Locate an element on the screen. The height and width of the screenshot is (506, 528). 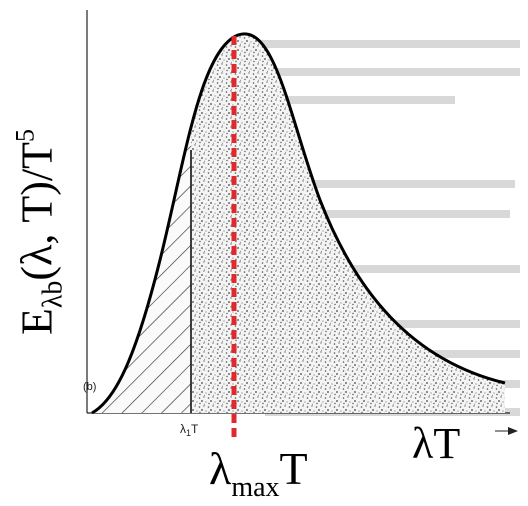
y-axis-label-args: (λ, T)/T is located at coordinates (37, 211).